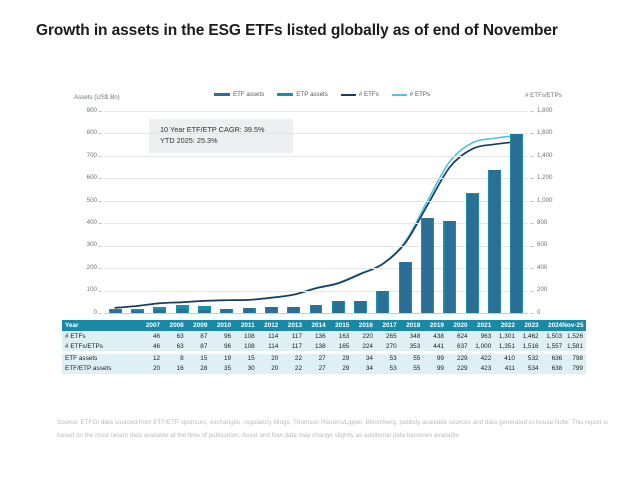 Image resolution: width=644 pixels, height=498 pixels. Describe the element at coordinates (408, 336) in the screenshot. I see `table-cell: 348` at that location.